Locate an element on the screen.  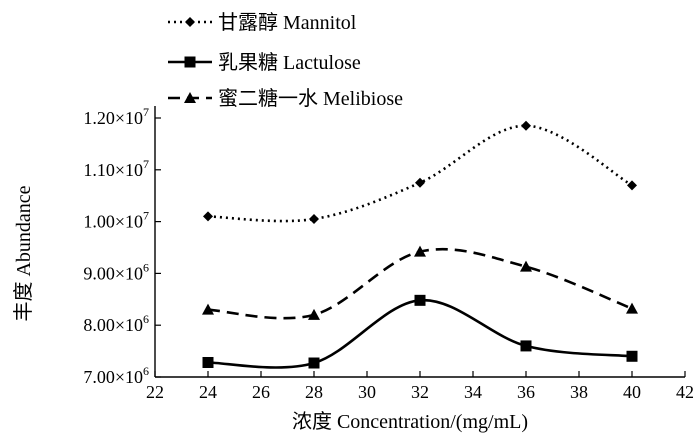
x-tick-label: 32 is located at coordinates (420, 392).